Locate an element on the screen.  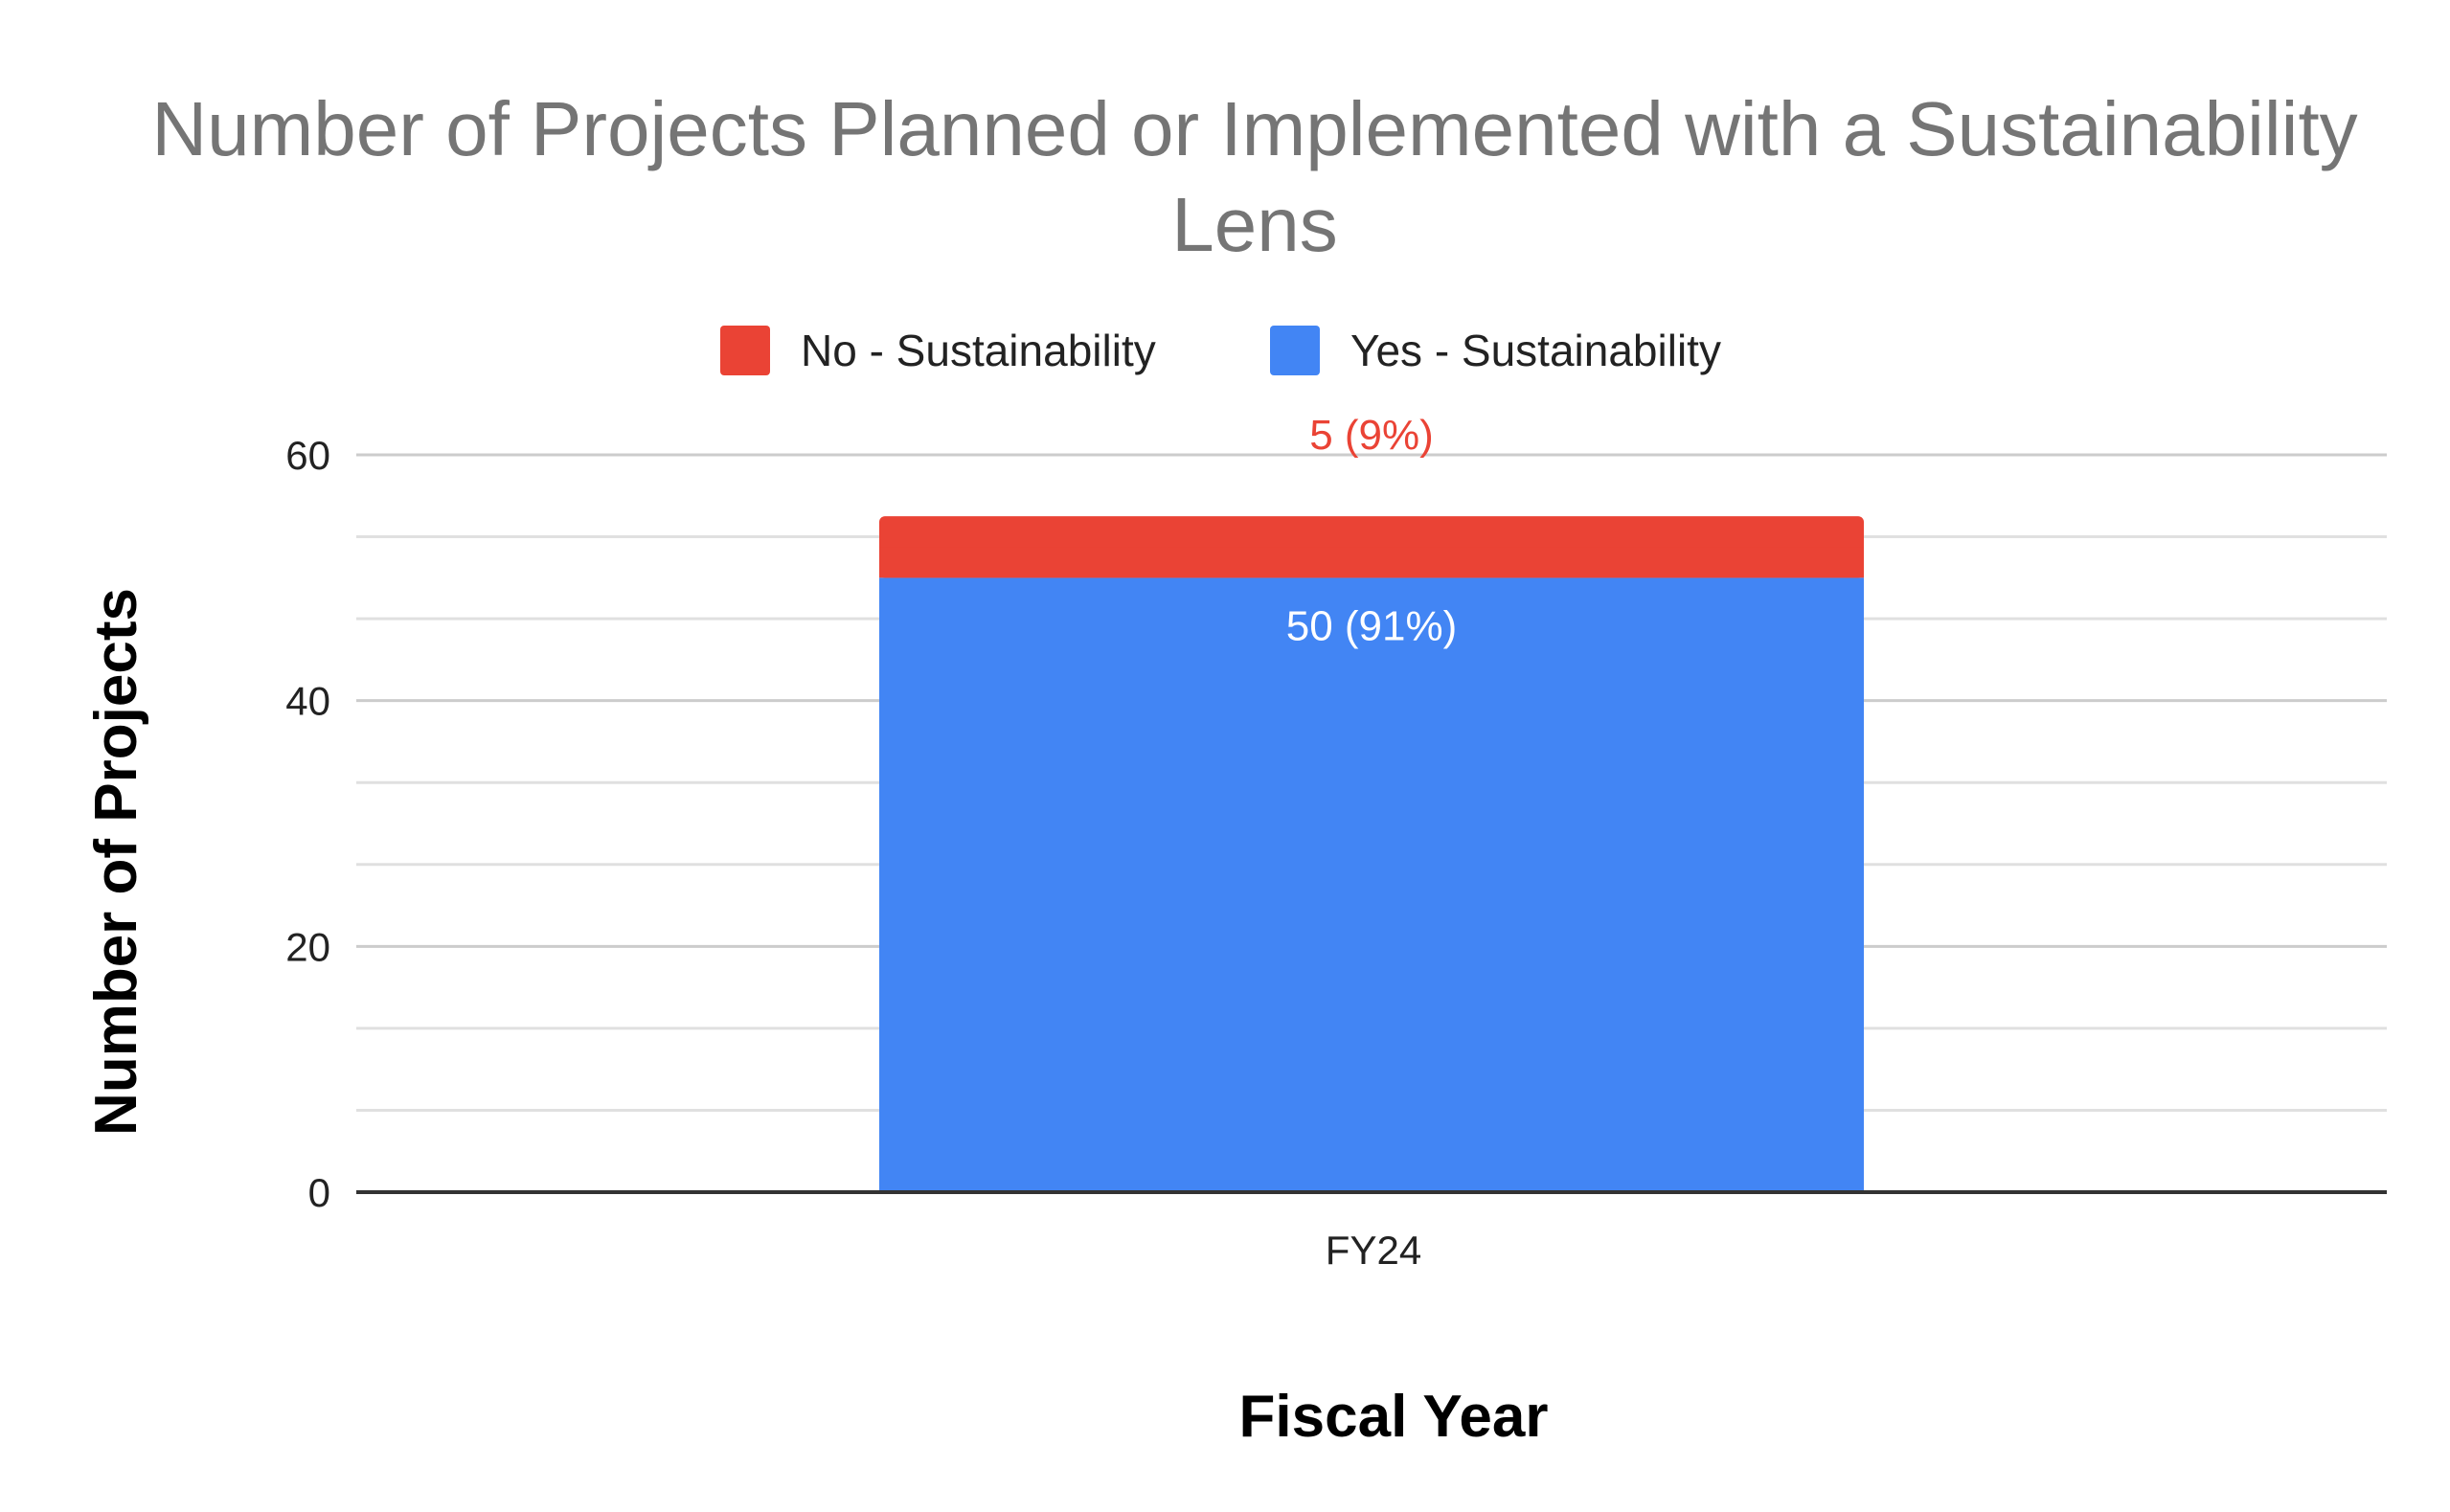
y-tick-label: 40 is located at coordinates (307, 701).